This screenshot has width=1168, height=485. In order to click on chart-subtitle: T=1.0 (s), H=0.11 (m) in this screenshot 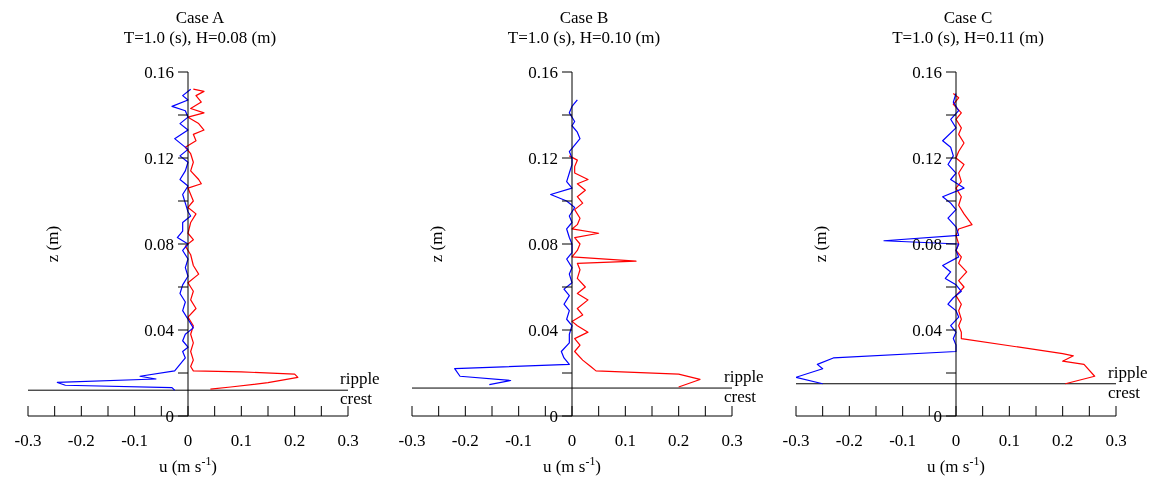, I will do `click(968, 38)`.